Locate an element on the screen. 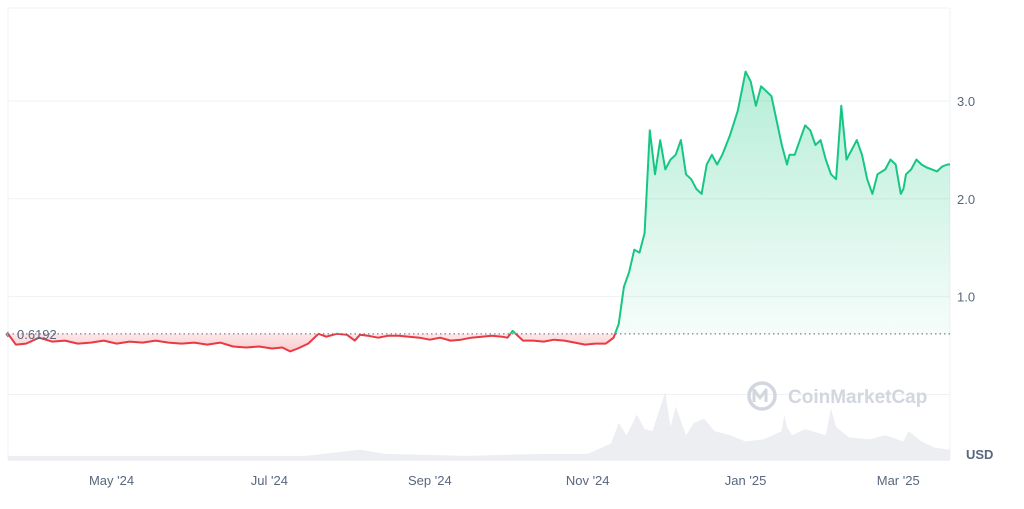 Image resolution: width=1024 pixels, height=509 pixels. x-tick-label: May '24 is located at coordinates (111, 480).